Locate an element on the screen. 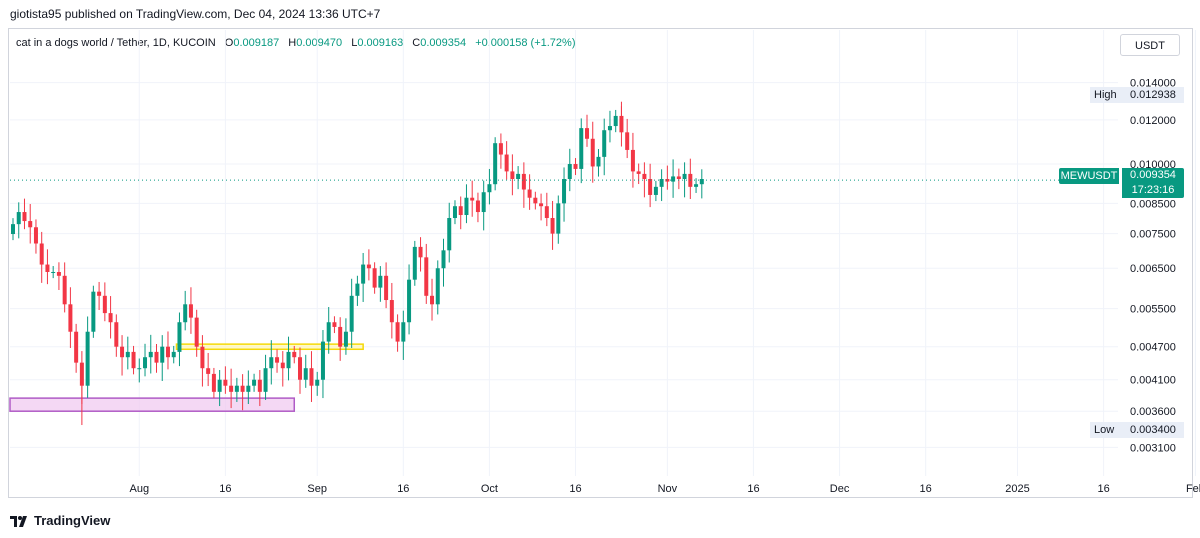 This screenshot has height=538, width=1200. x-tick-label: 2025 is located at coordinates (1017, 489).